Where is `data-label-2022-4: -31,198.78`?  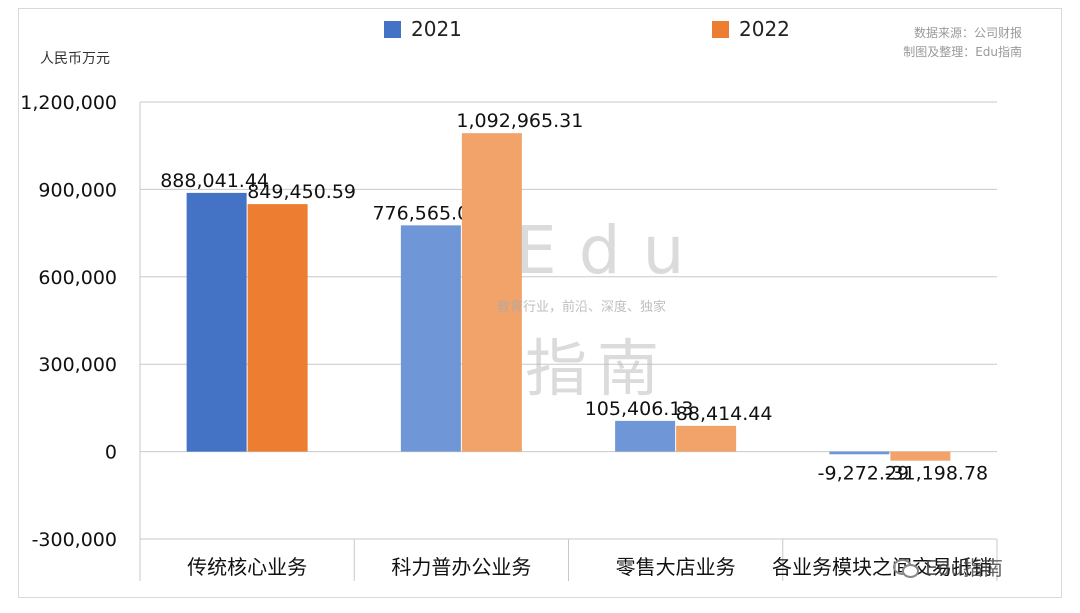
data-label-2022-4: -31,198.78 is located at coordinates (937, 474).